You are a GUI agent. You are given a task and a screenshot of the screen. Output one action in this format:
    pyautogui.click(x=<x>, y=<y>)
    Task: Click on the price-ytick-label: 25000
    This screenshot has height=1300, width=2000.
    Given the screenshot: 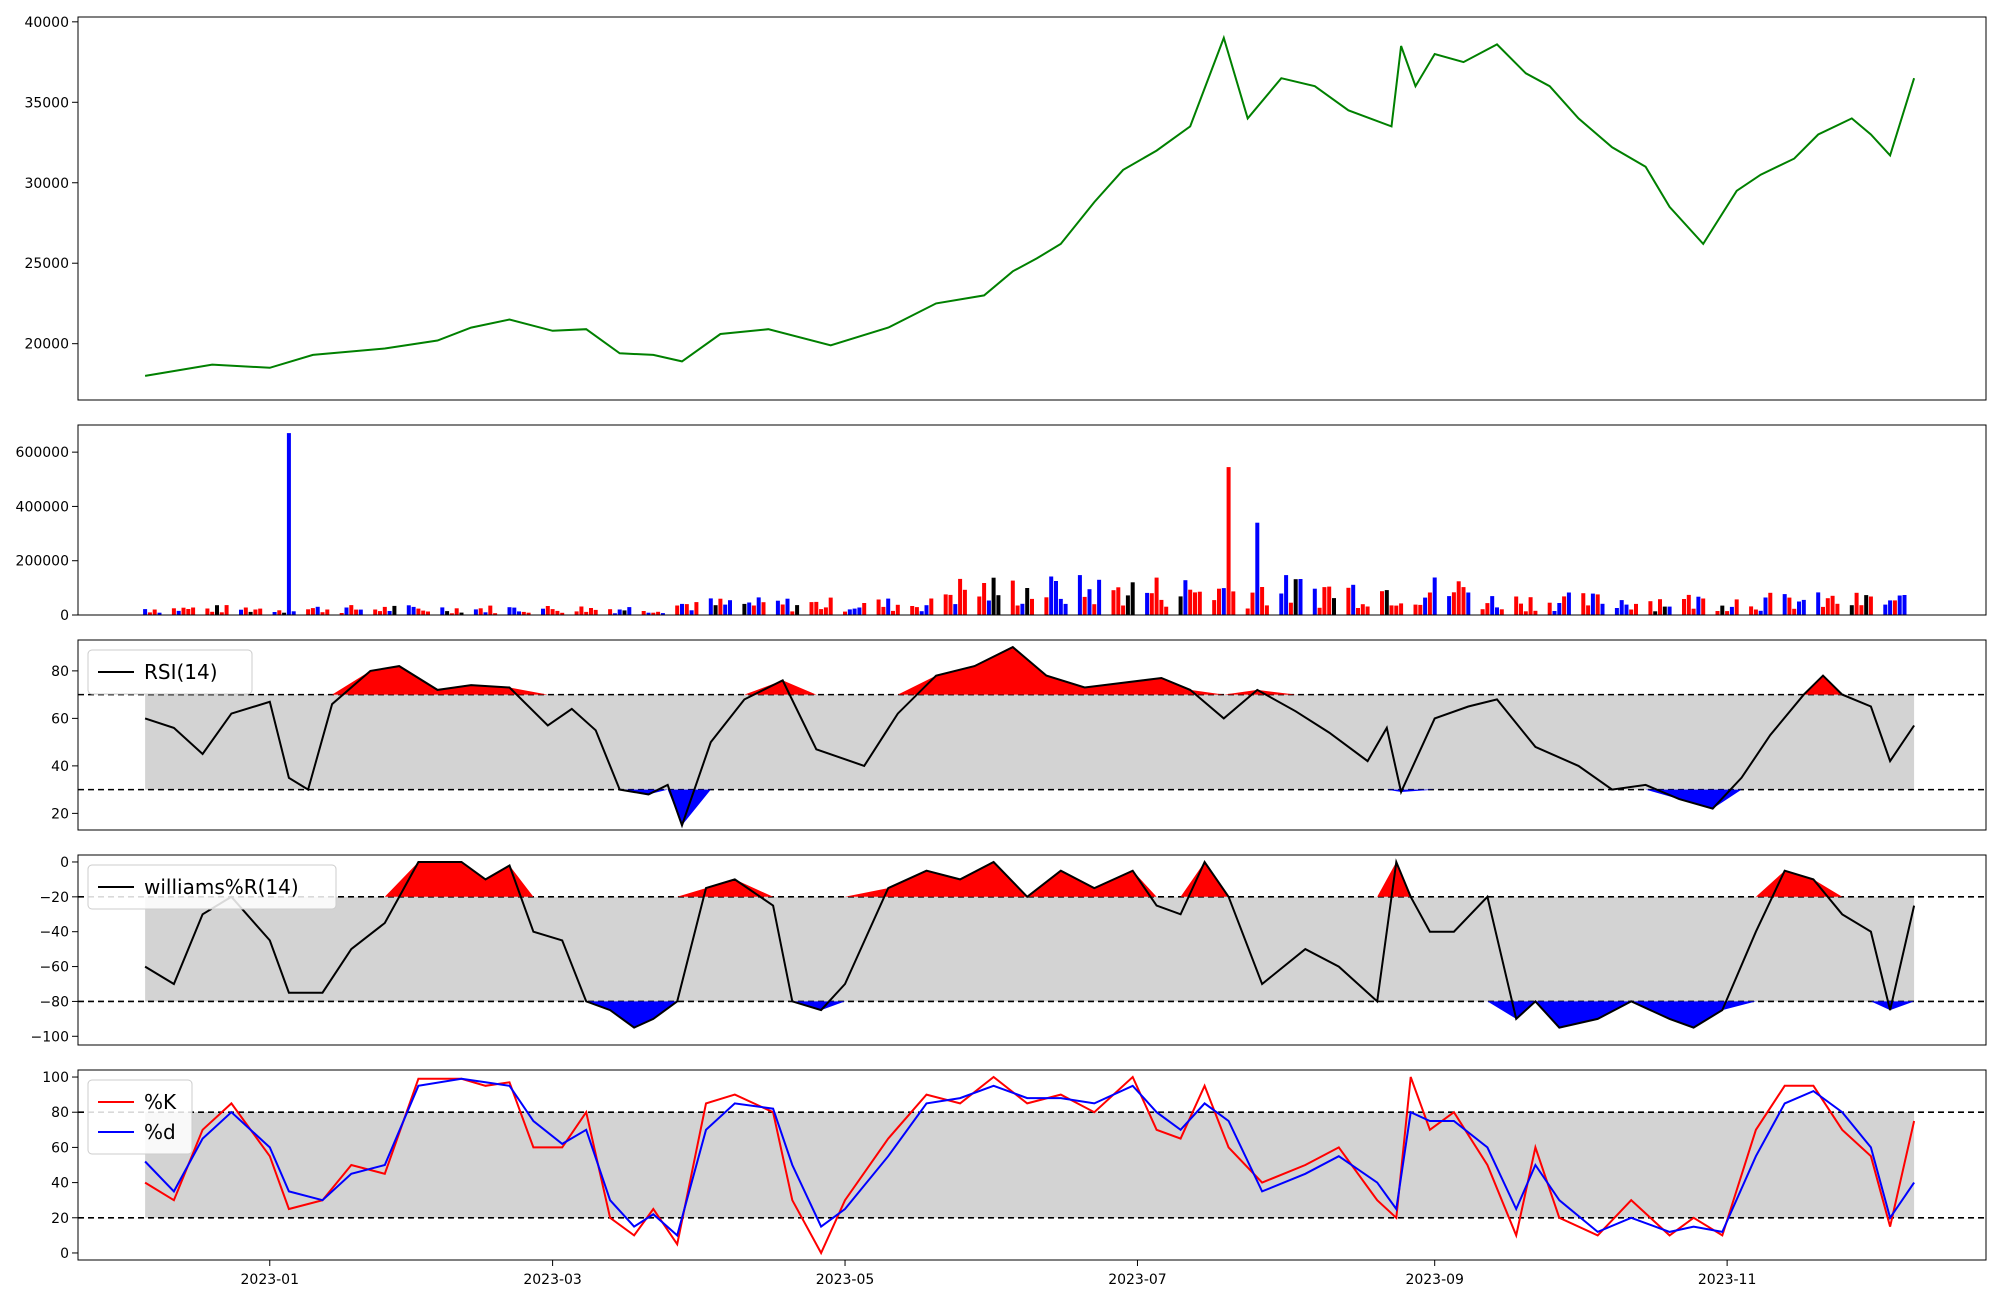 What is the action you would take?
    pyautogui.click(x=46, y=264)
    